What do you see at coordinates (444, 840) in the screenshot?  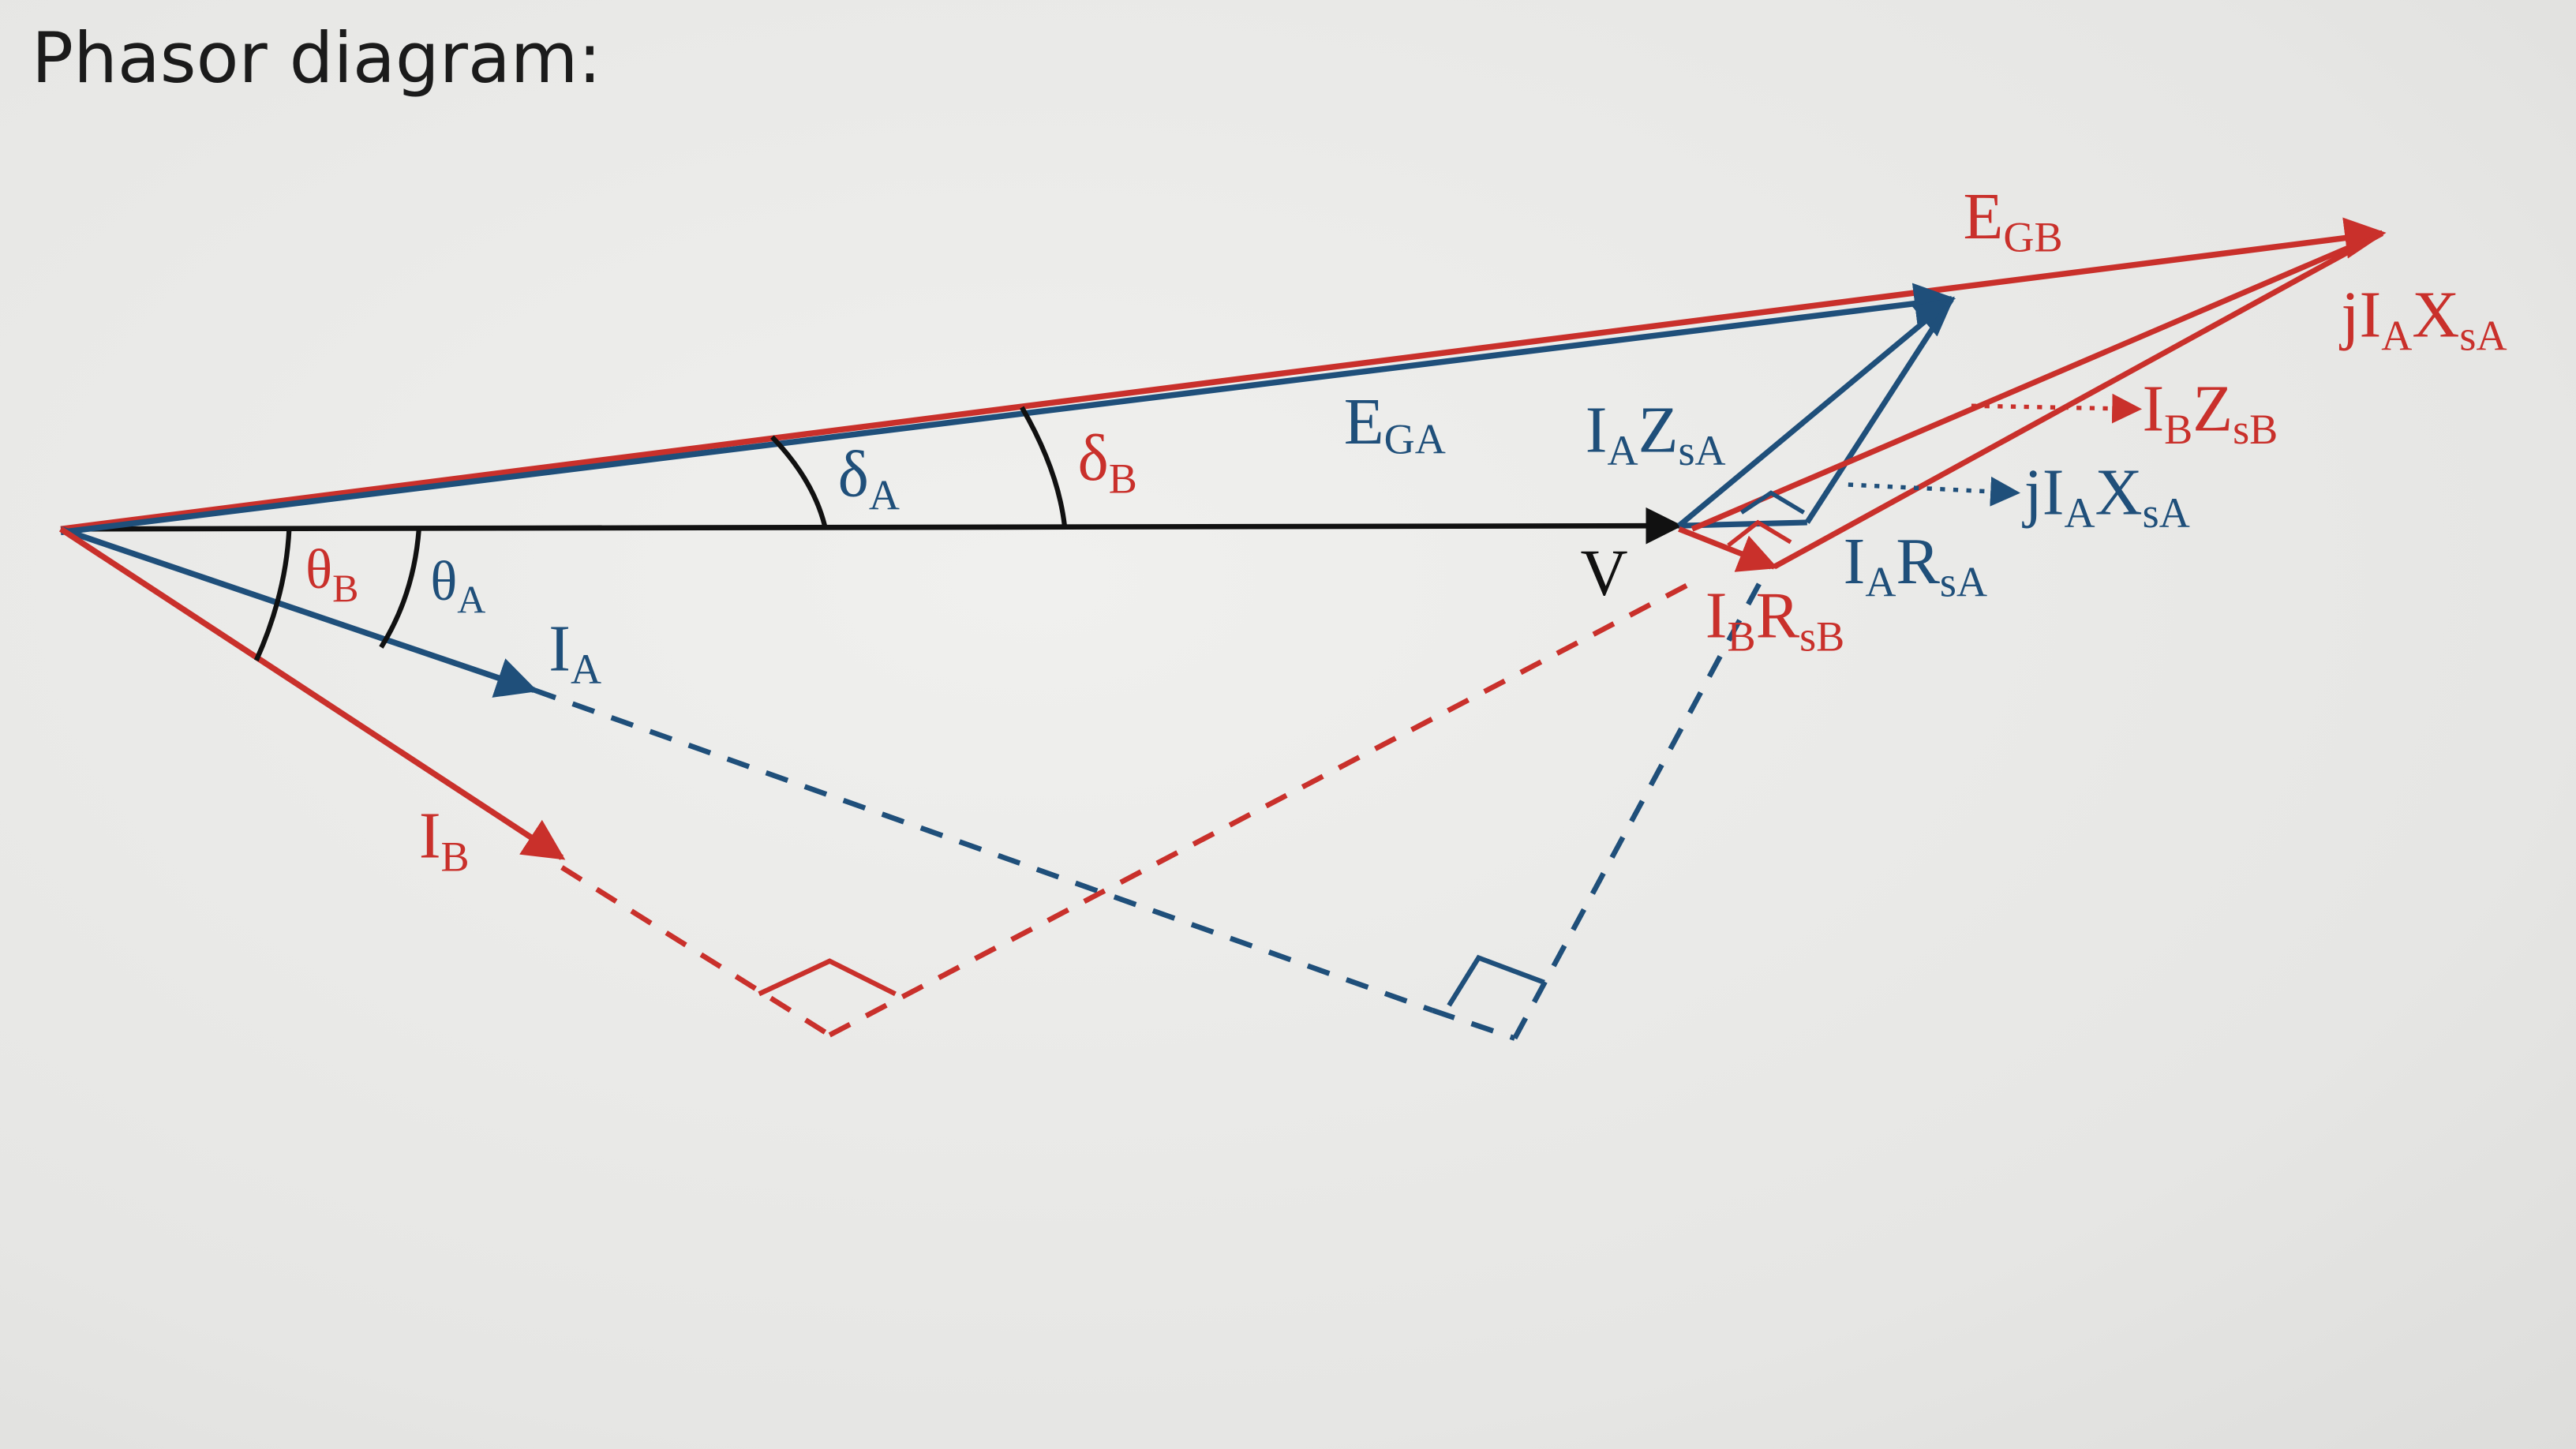 I see `ib-label: IB` at bounding box center [444, 840].